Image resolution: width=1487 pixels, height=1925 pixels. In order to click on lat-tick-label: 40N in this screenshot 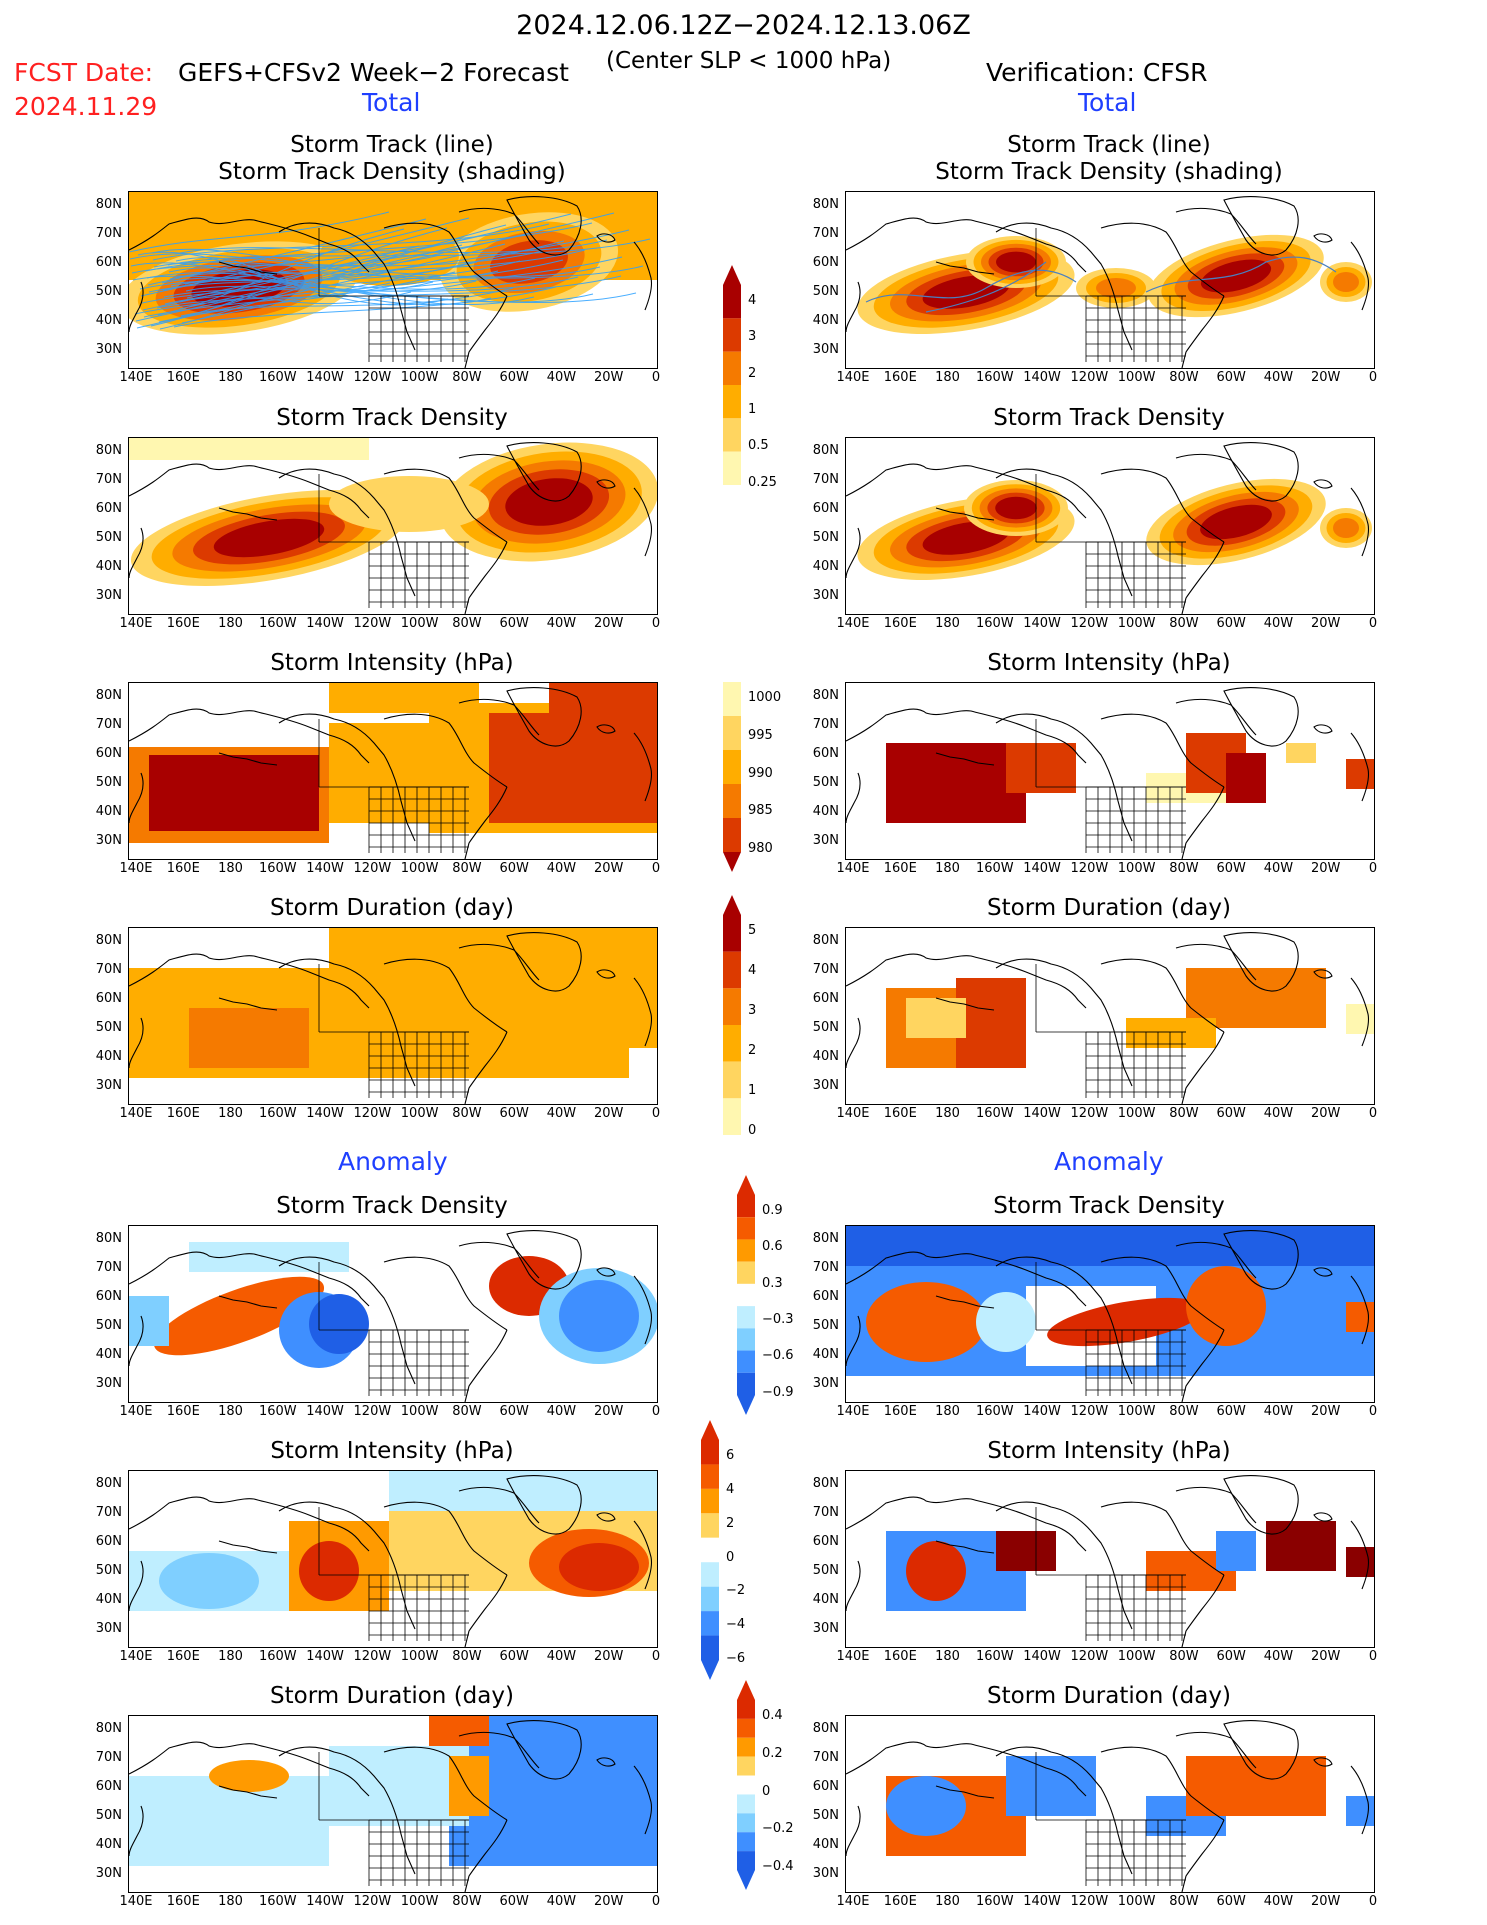, I will do `click(825, 811)`.